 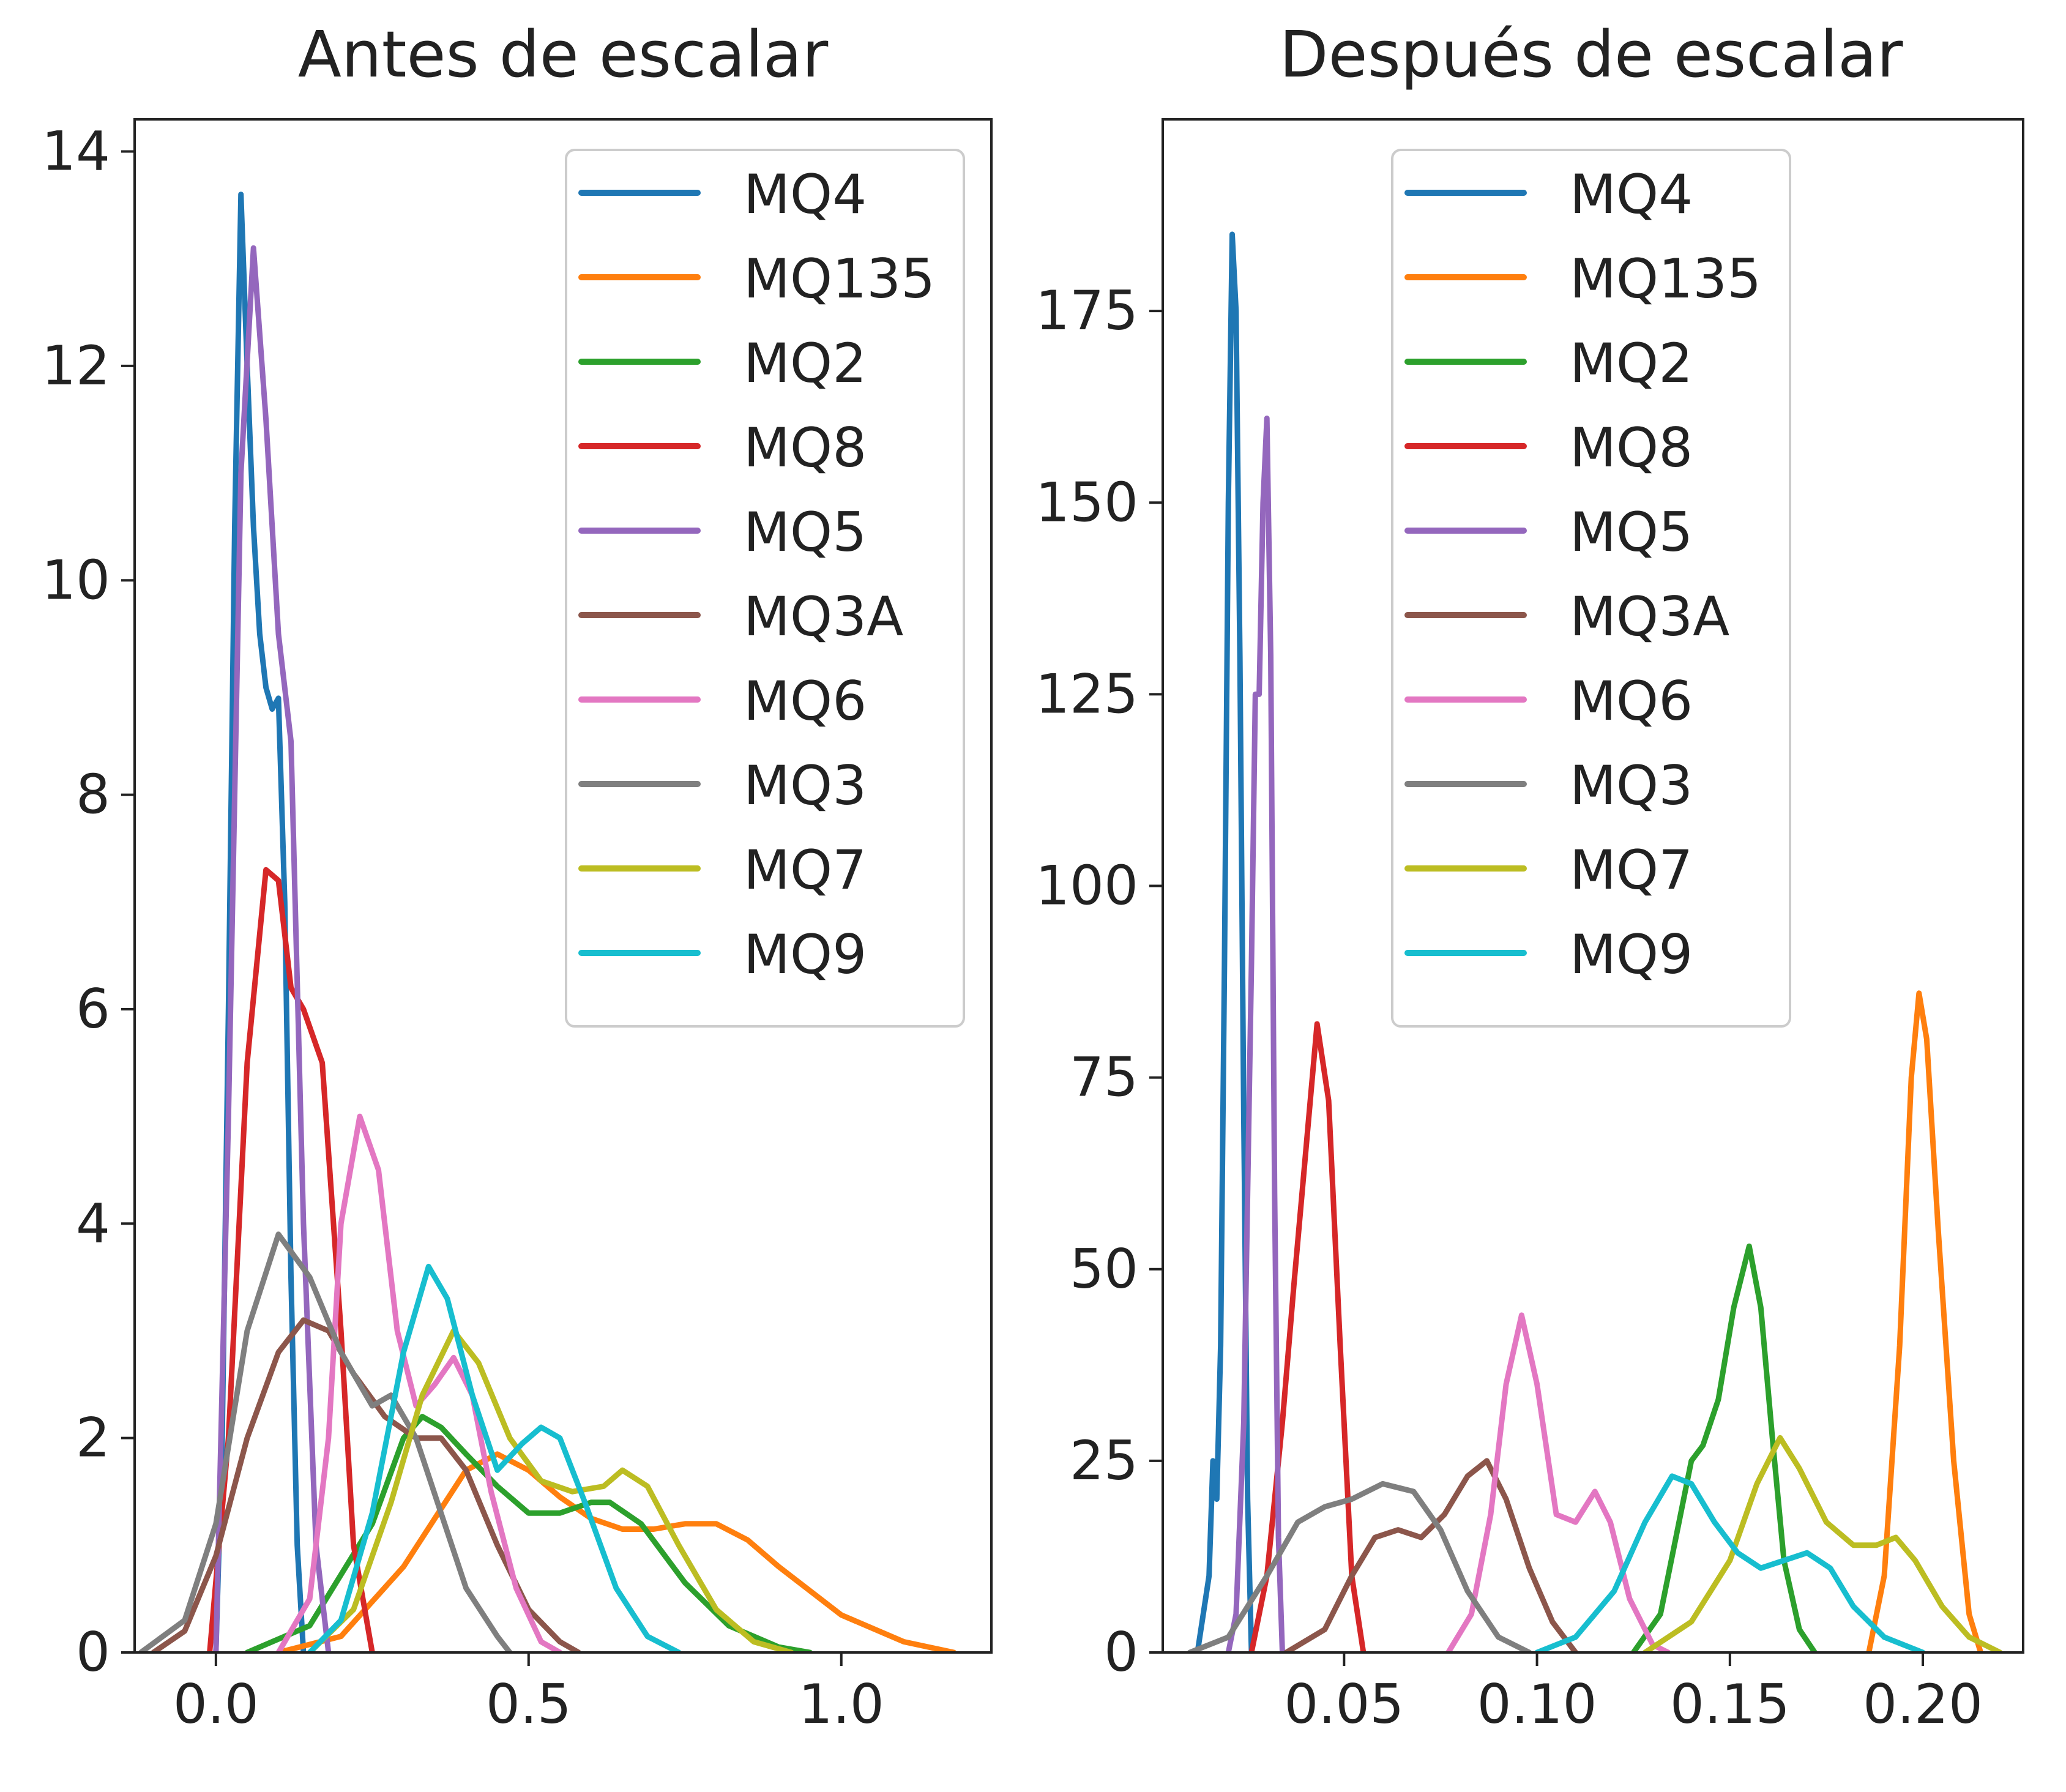 What do you see at coordinates (1344, 1704) in the screenshot?
I see `x-tick-label: 0.05` at bounding box center [1344, 1704].